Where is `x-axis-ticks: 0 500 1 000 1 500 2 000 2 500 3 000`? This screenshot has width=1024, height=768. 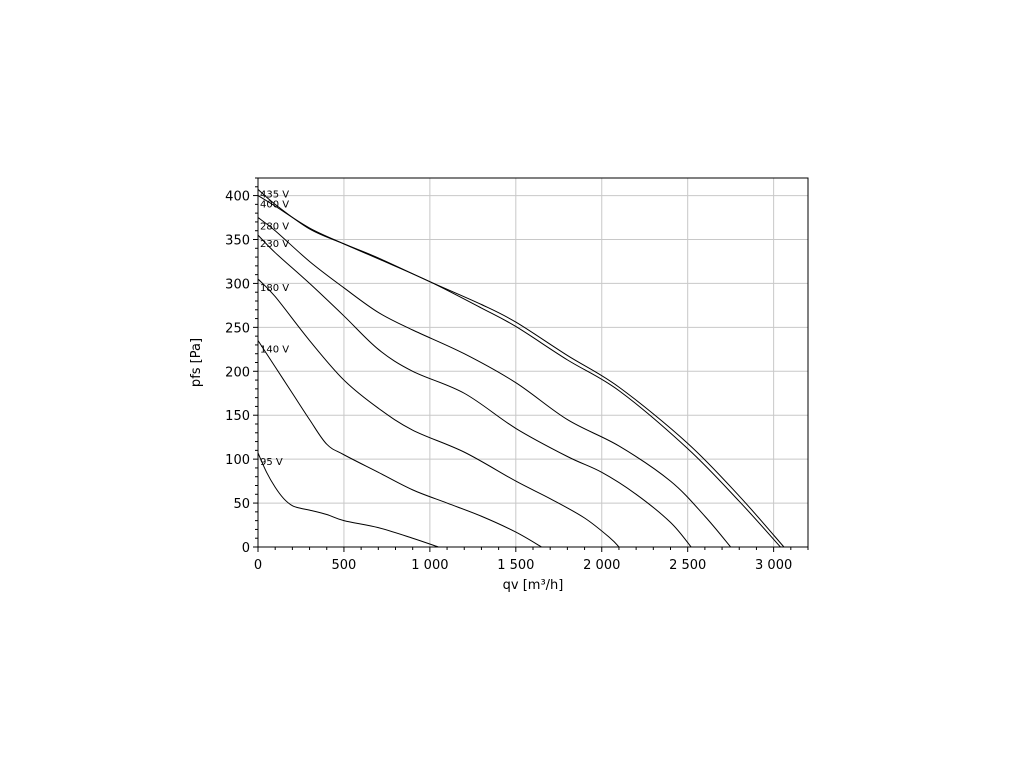
x-axis-ticks: 0 500 1 000 1 500 2 000 2 500 3 000 is located at coordinates (531, 560).